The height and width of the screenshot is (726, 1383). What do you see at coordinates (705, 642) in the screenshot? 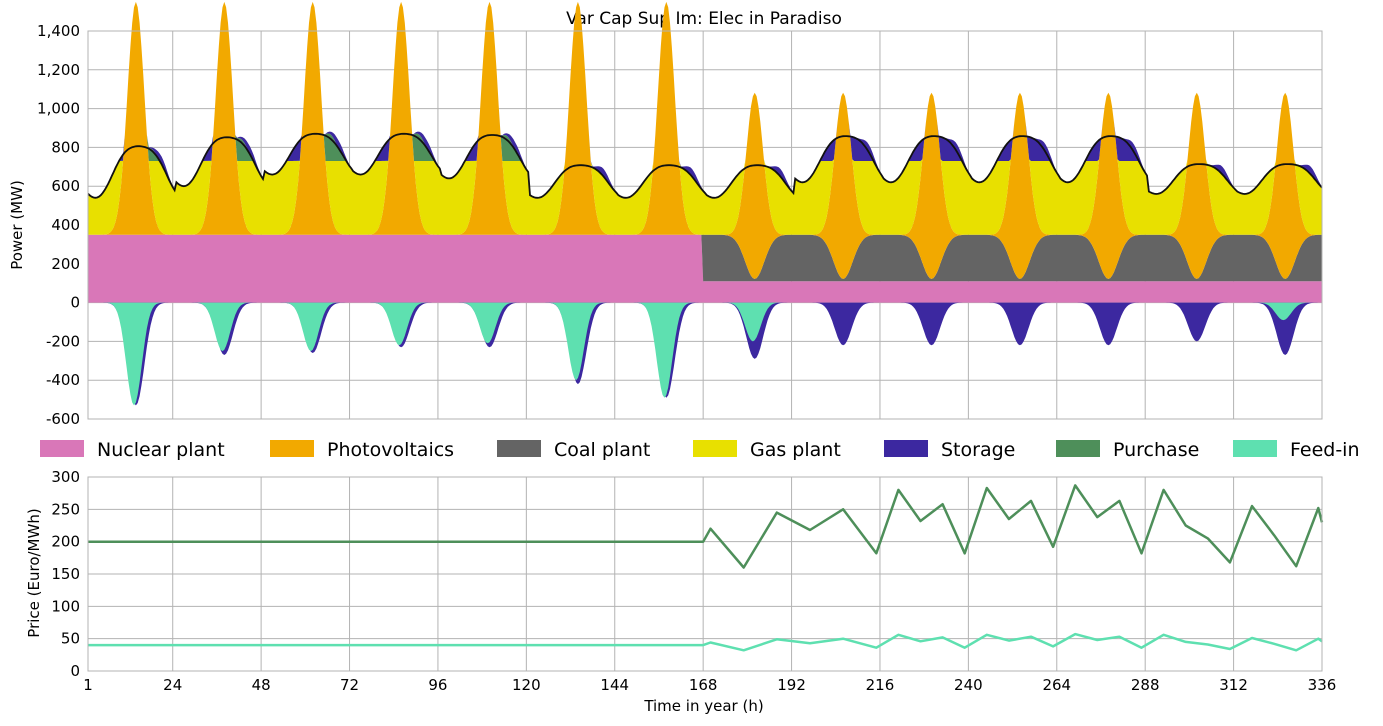
I see `price-line-feed-in` at bounding box center [705, 642].